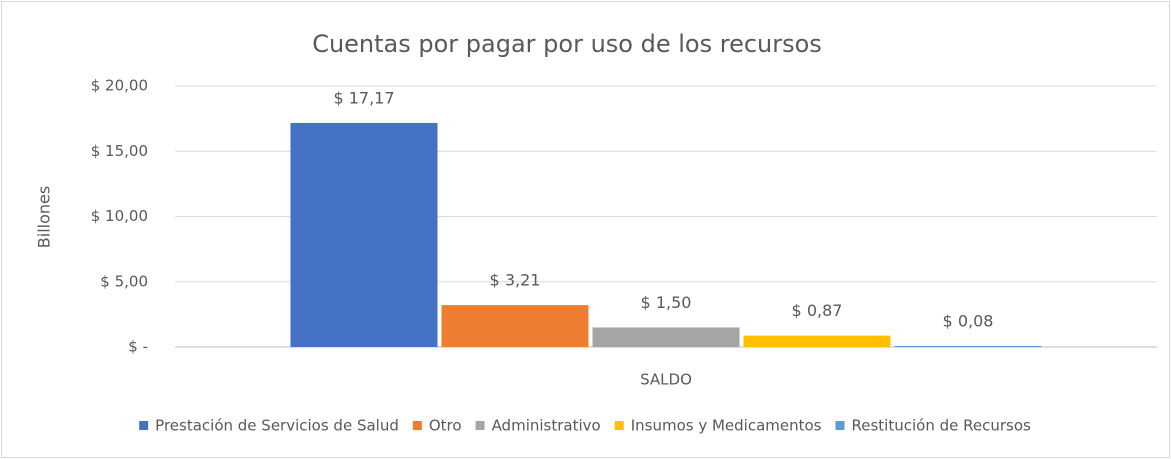  I want to click on x-tick-label: SALDO, so click(666, 380).